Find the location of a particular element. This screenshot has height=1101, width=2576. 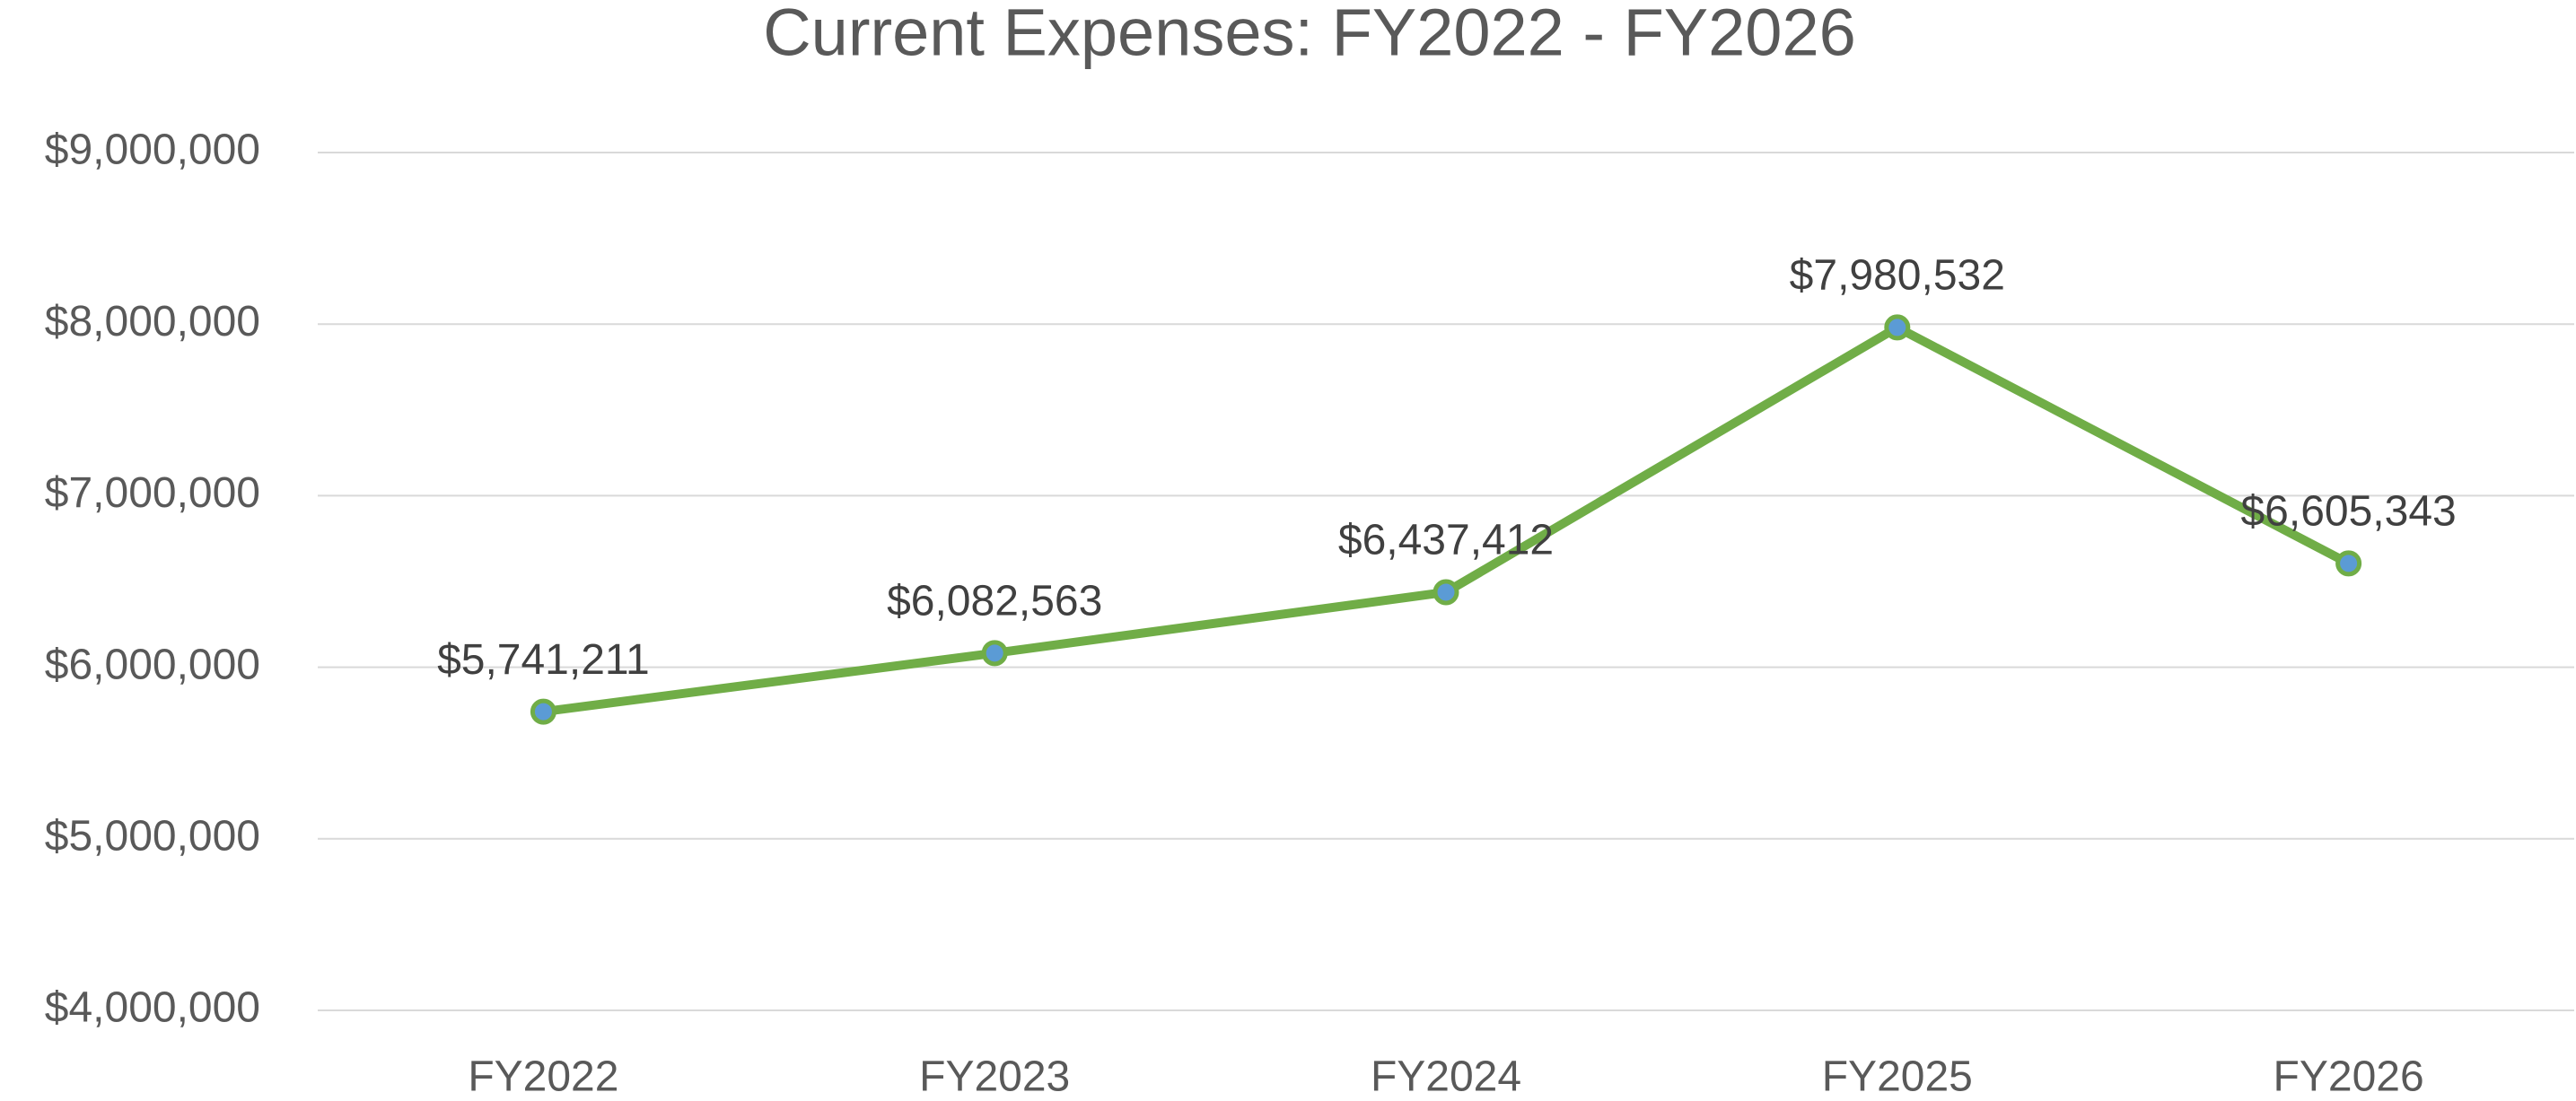

x-tick-label: FY2026 is located at coordinates (2349, 1077).